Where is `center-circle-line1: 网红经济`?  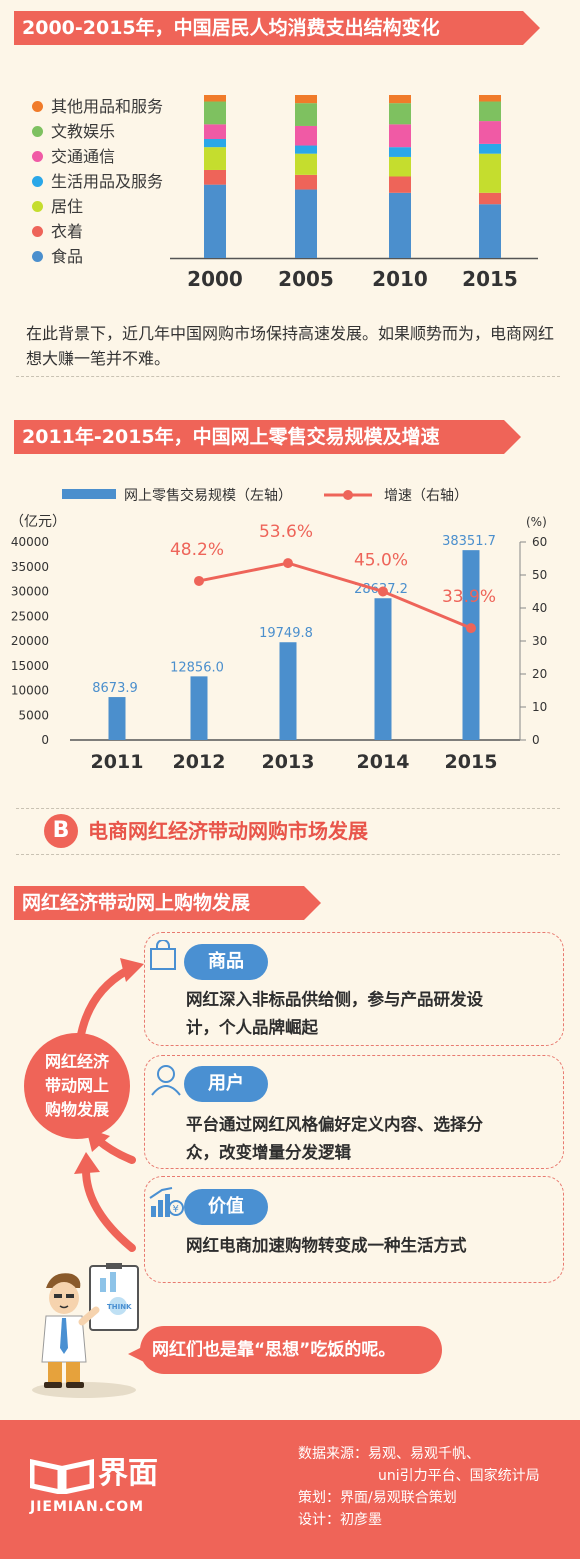 center-circle-line1: 网红经济 is located at coordinates (76, 1061).